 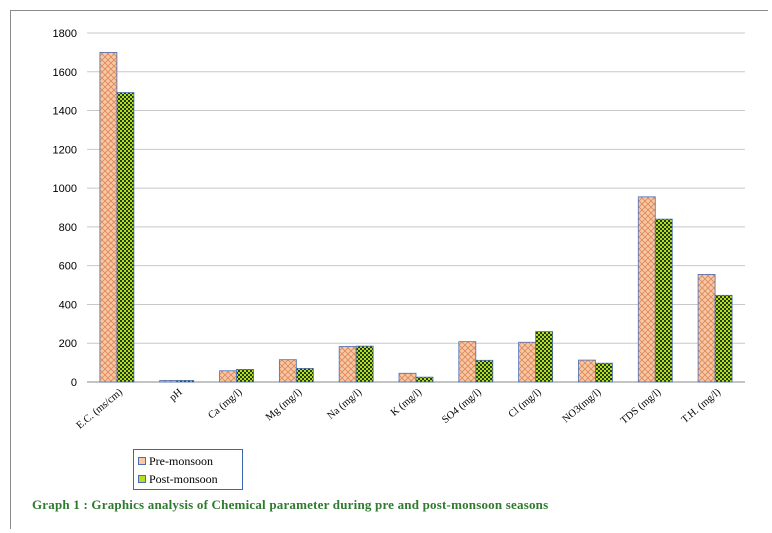 What do you see at coordinates (582, 406) in the screenshot?
I see `x-tick-label: NO3(mg/l)` at bounding box center [582, 406].